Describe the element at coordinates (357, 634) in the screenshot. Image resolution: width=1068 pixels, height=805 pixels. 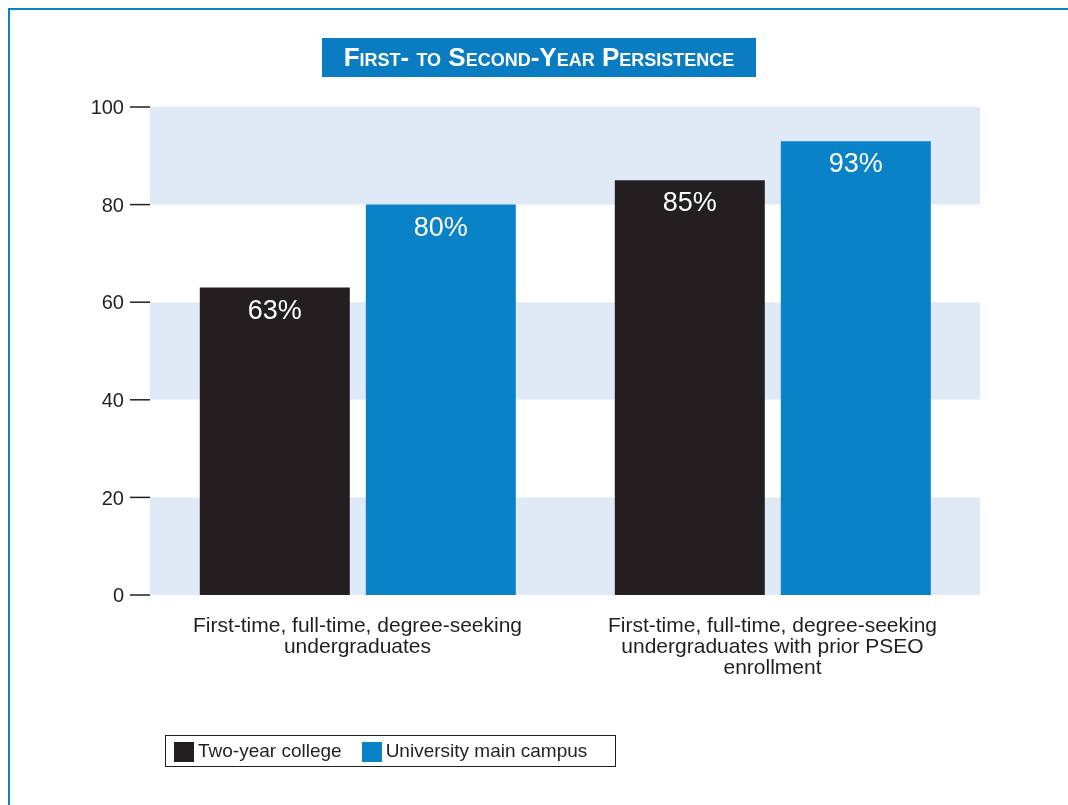
I see `x-tick-label: First-time, full-time, degree-seeking undergraduates` at that location.